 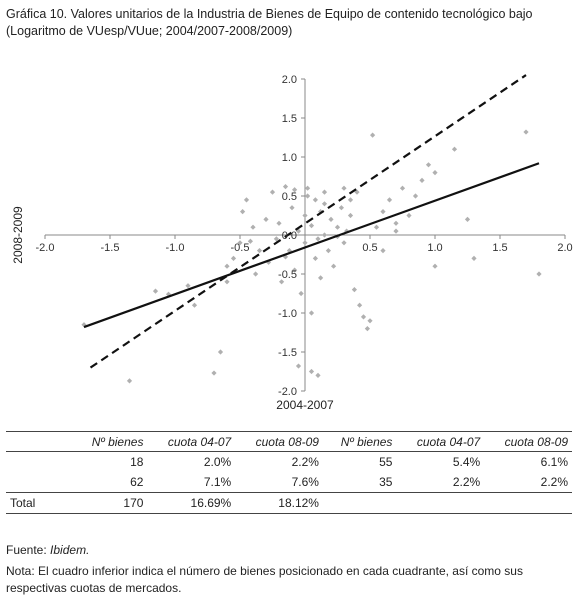 What do you see at coordinates (279, 503) in the screenshot?
I see `table-cell: 18.12%` at bounding box center [279, 503].